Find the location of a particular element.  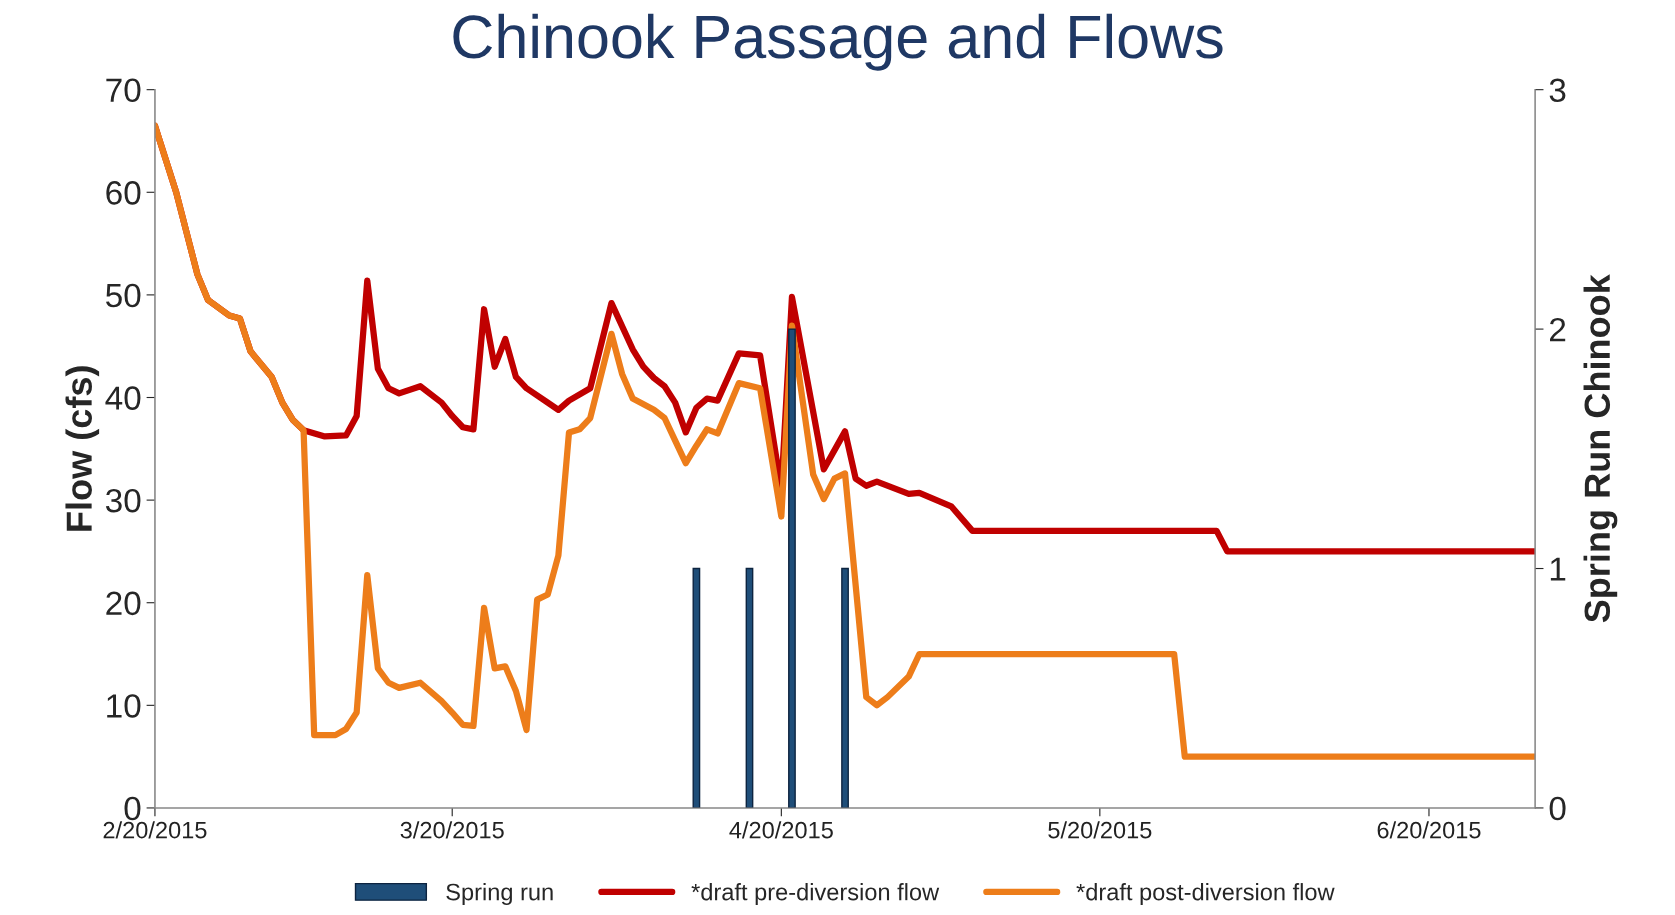

legend-label: Spring run is located at coordinates (499, 894).